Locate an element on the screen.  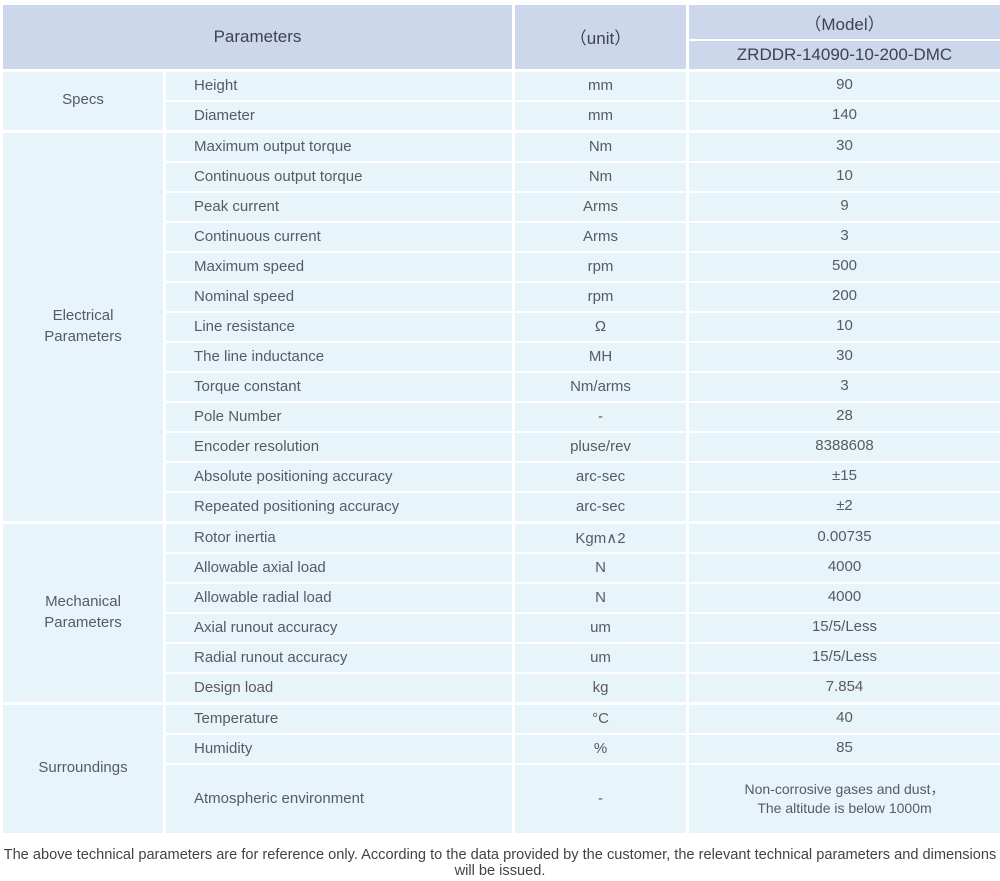
param-cell: The line inductance is located at coordinates (339, 356).